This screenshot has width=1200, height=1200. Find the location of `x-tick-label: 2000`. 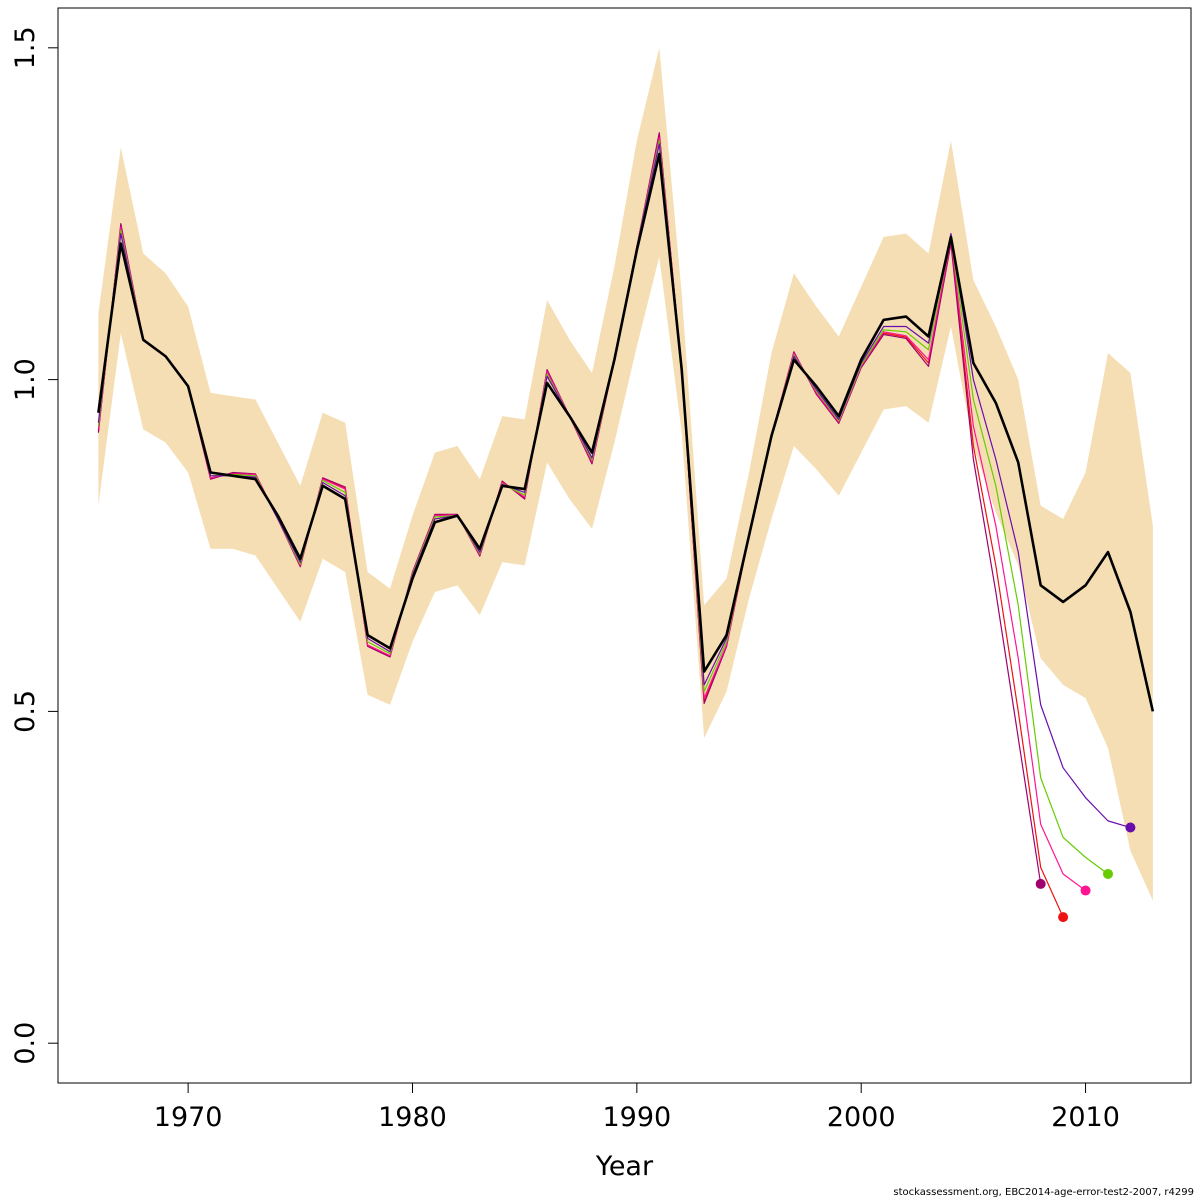

x-tick-label: 2000 is located at coordinates (861, 1117).